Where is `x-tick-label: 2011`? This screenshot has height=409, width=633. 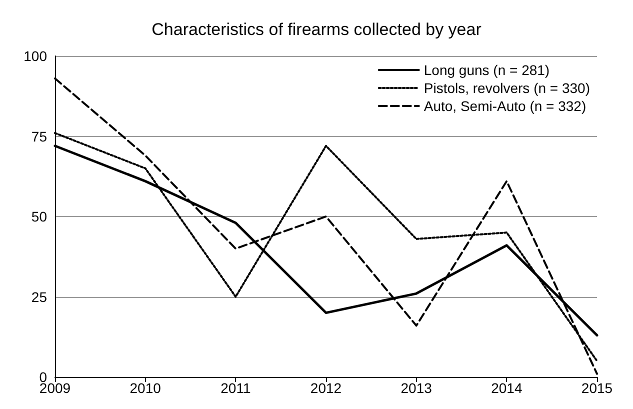
x-tick-label: 2011 is located at coordinates (235, 388).